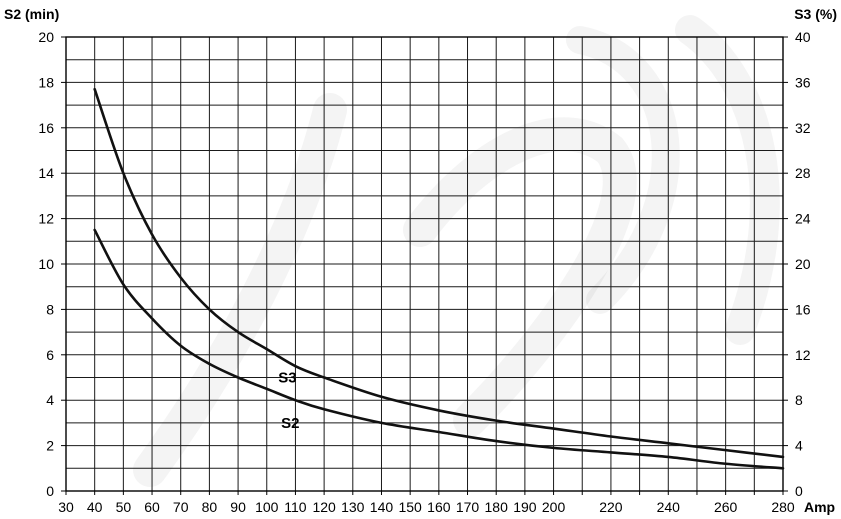  What do you see at coordinates (799, 491) in the screenshot?
I see `right-y-tick-label: 0` at bounding box center [799, 491].